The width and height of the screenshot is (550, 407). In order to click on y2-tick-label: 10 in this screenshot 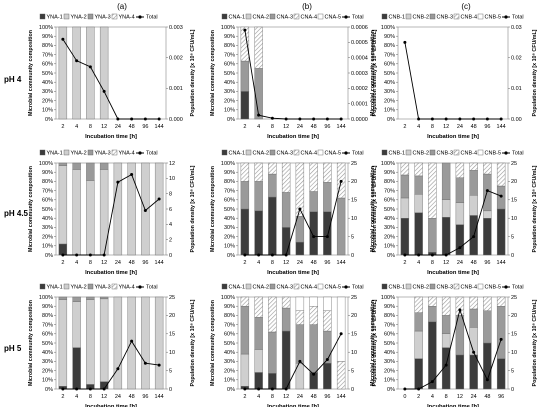, I will do `click(172, 179)`.